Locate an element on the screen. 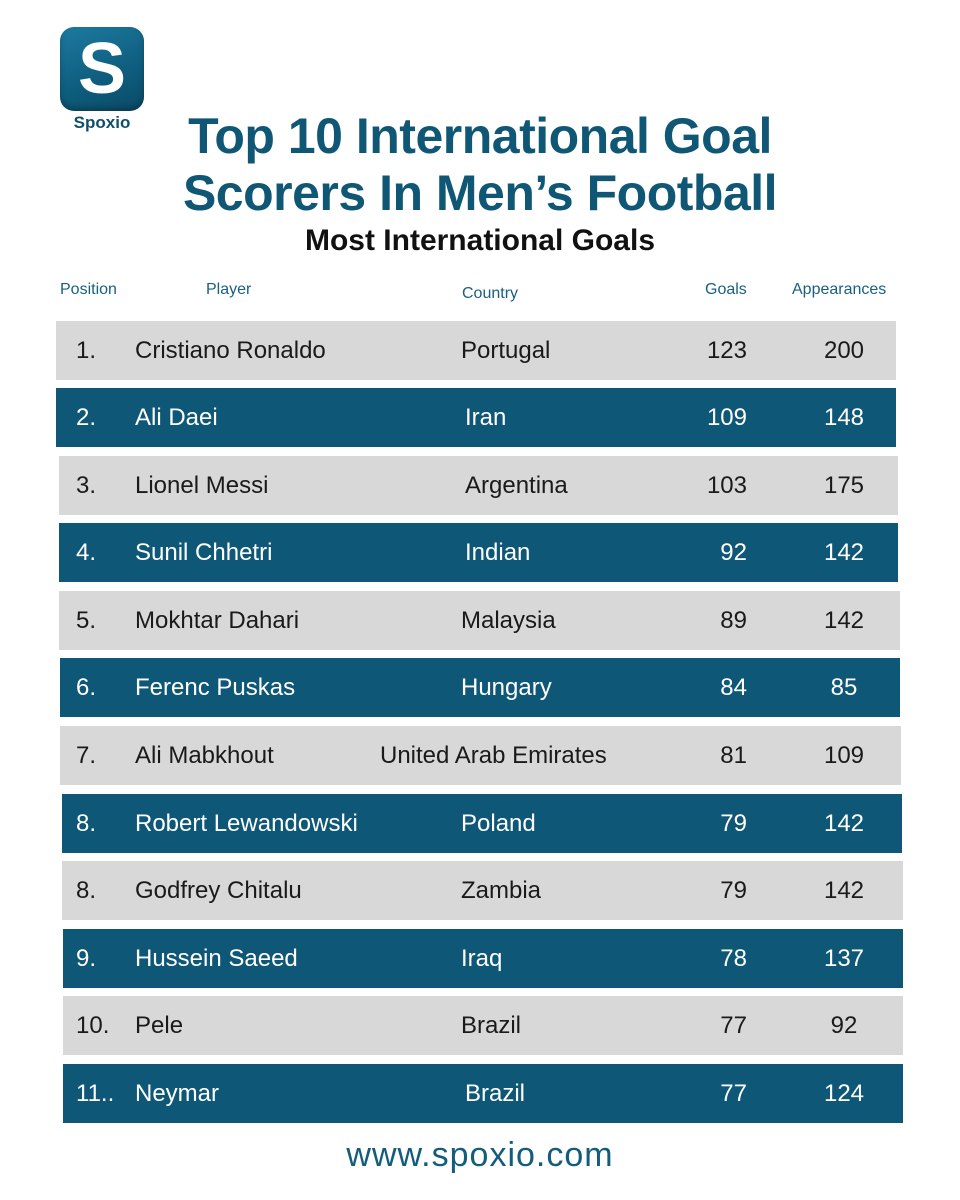 The image size is (960, 1200). table-row: 3. Lionel Messi Argentina 103 175 is located at coordinates (478, 485).